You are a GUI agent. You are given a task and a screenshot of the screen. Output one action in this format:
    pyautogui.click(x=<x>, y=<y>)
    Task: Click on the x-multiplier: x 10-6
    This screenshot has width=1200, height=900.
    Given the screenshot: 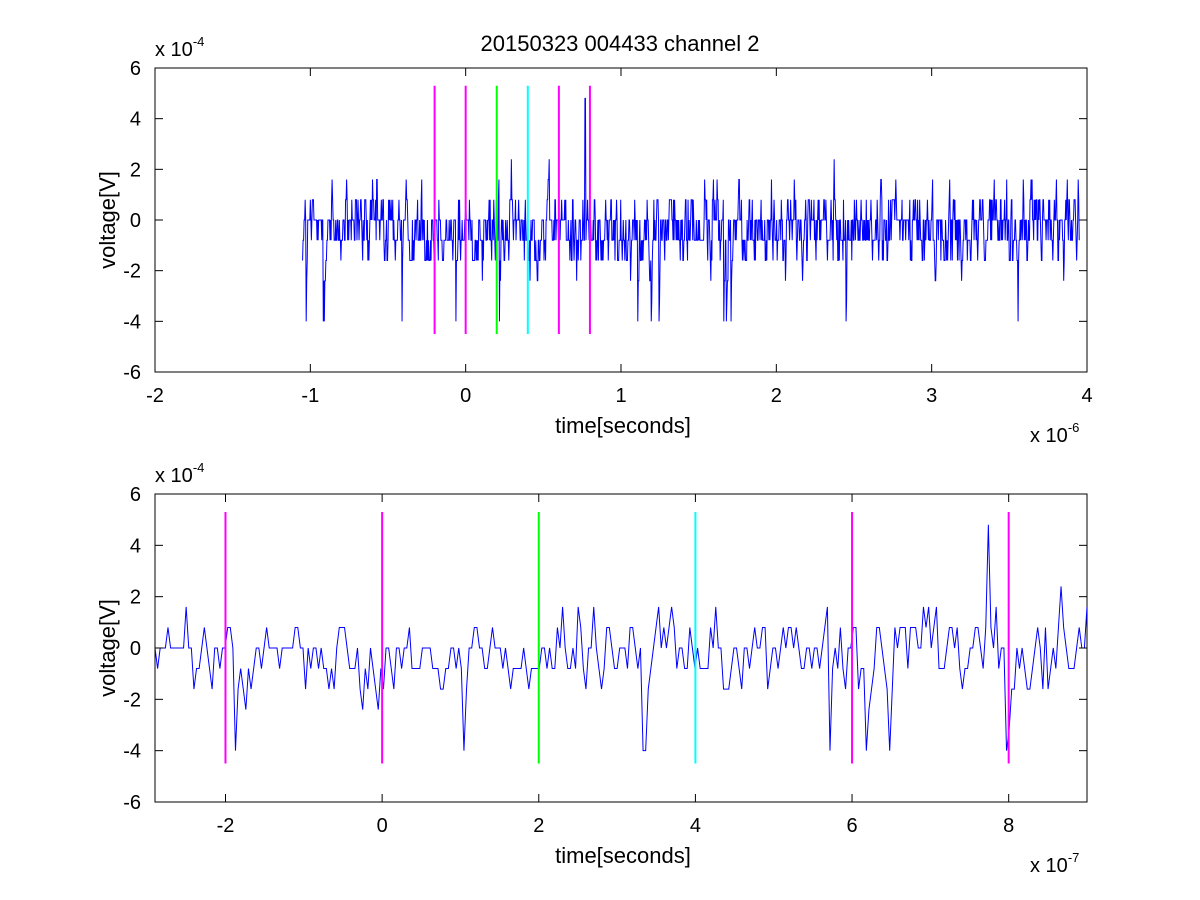 What is the action you would take?
    pyautogui.click(x=1054, y=433)
    